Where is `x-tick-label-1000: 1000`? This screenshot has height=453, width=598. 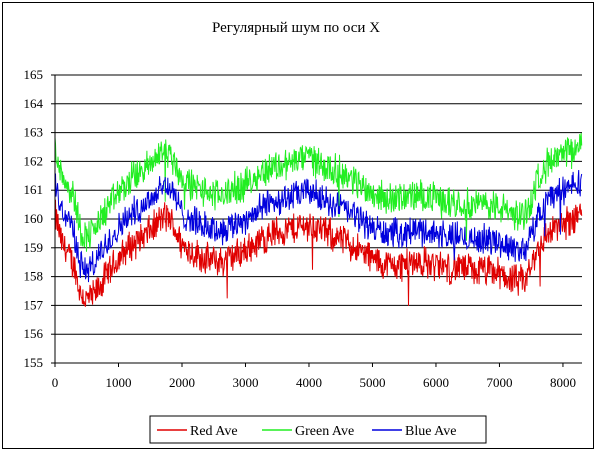
x-tick-label-1000: 1000 is located at coordinates (118, 382).